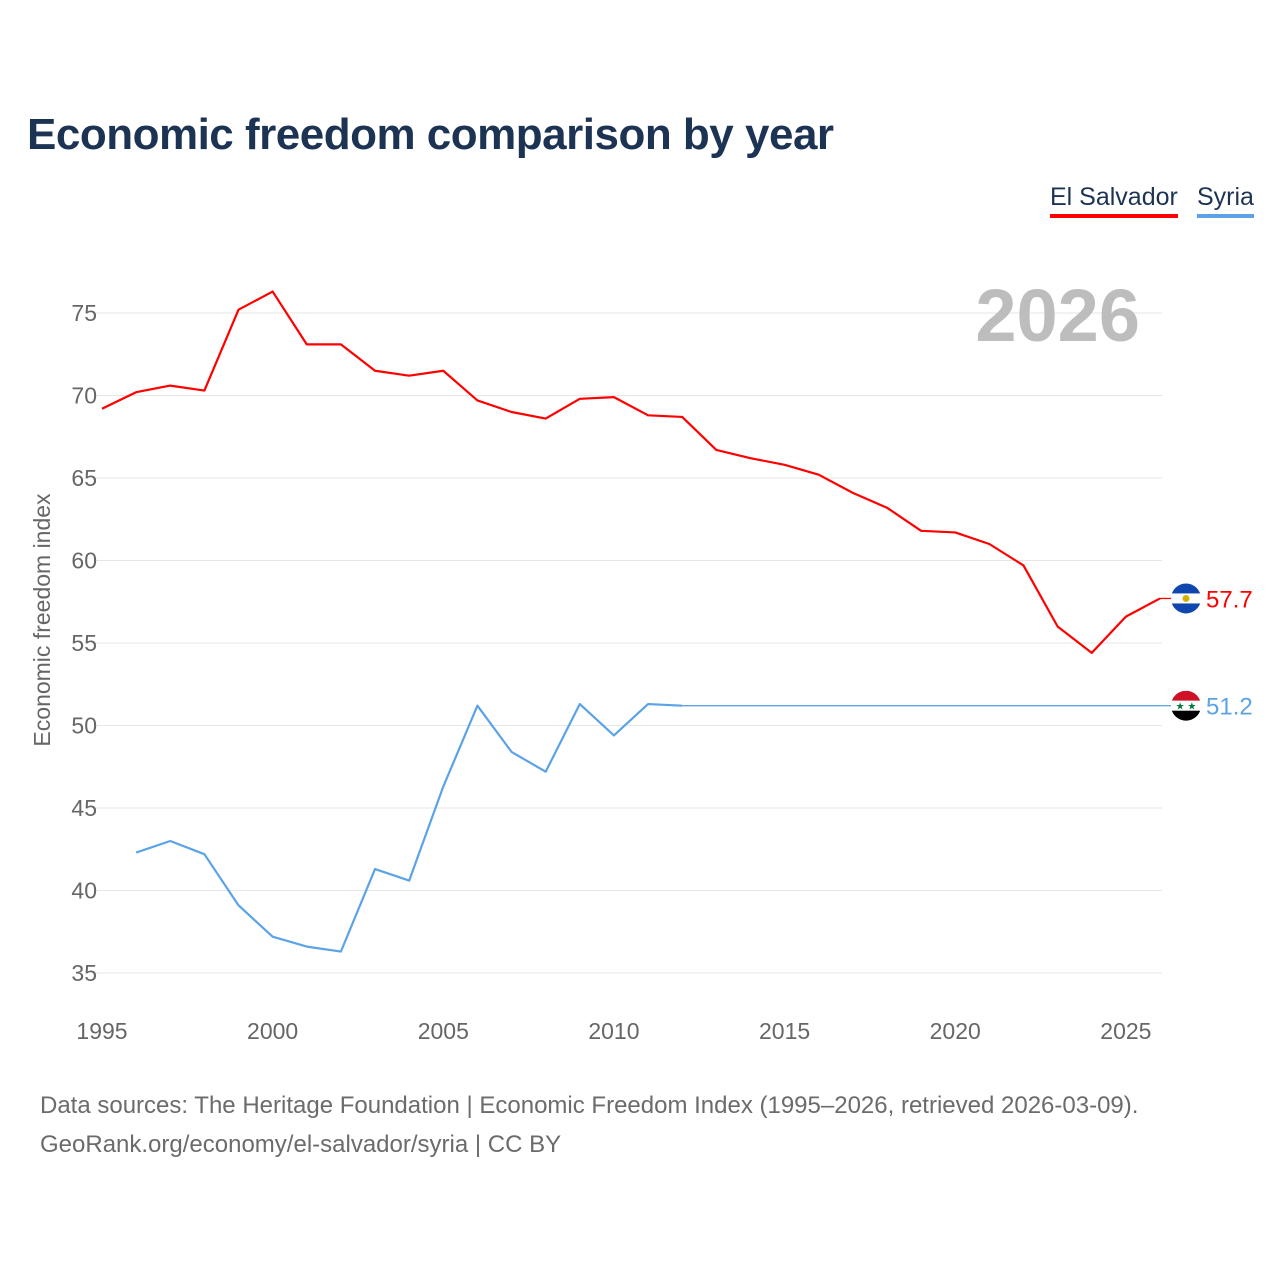 This screenshot has width=1280, height=1280. Describe the element at coordinates (1229, 707) in the screenshot. I see `end-value-label: 51.2` at that location.